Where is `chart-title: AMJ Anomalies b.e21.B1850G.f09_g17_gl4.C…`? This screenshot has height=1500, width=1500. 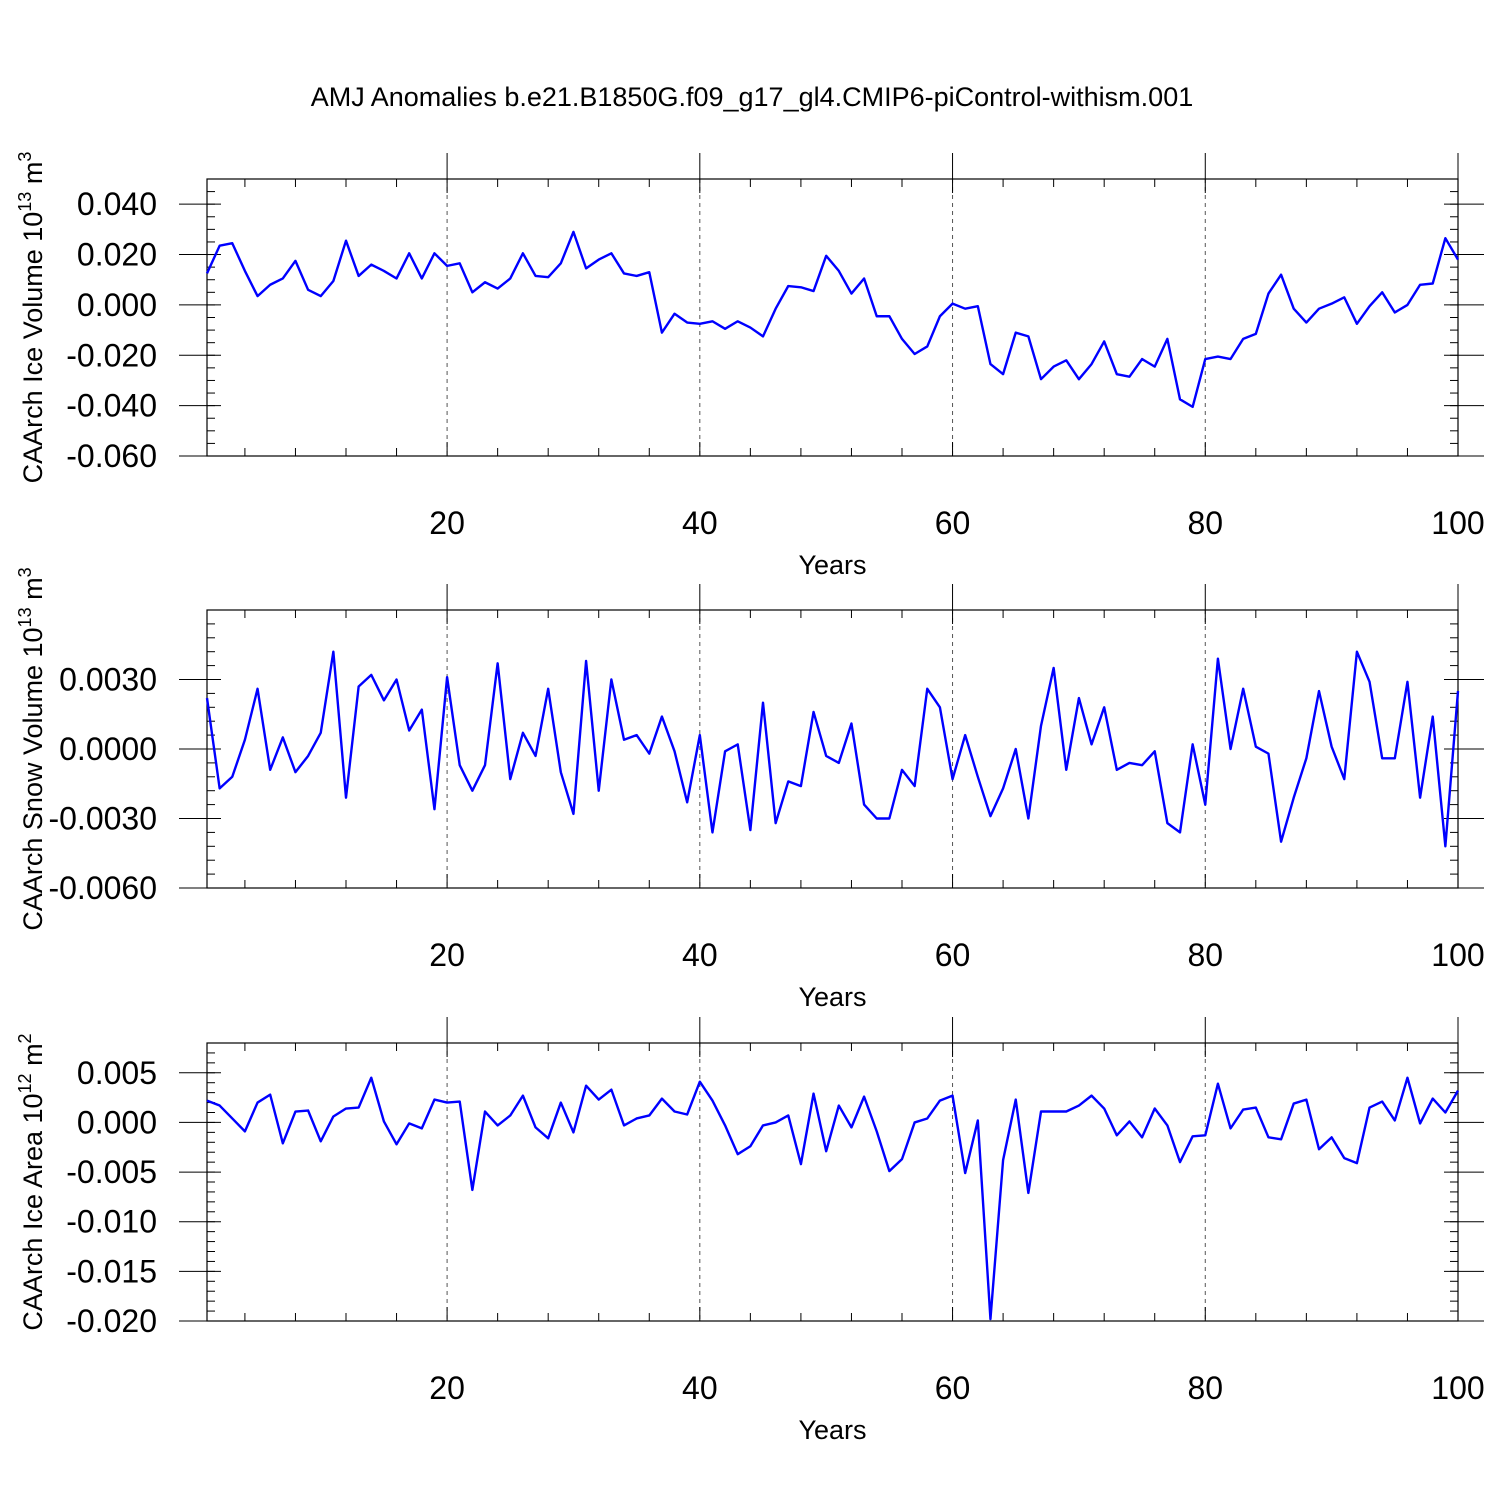 chart-title: AMJ Anomalies b.e21.B1850G.f09_g17_gl4.C… is located at coordinates (752, 97).